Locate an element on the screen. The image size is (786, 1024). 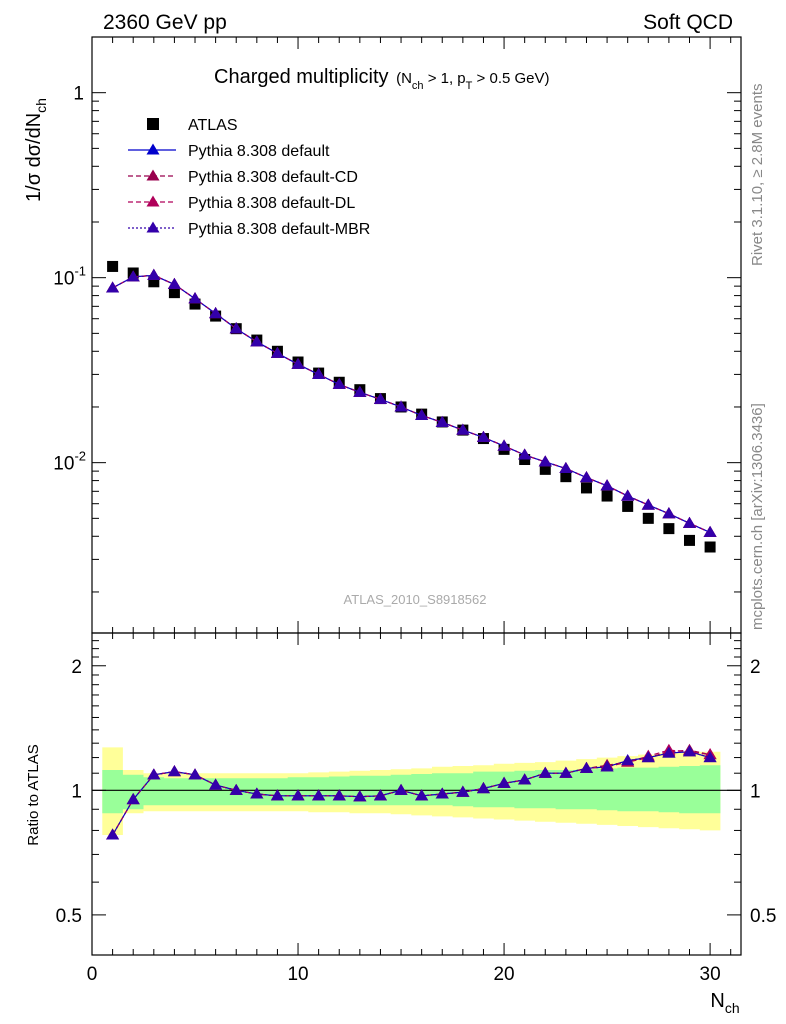
ratio-y-tick-label: 1 is located at coordinates (76, 791).